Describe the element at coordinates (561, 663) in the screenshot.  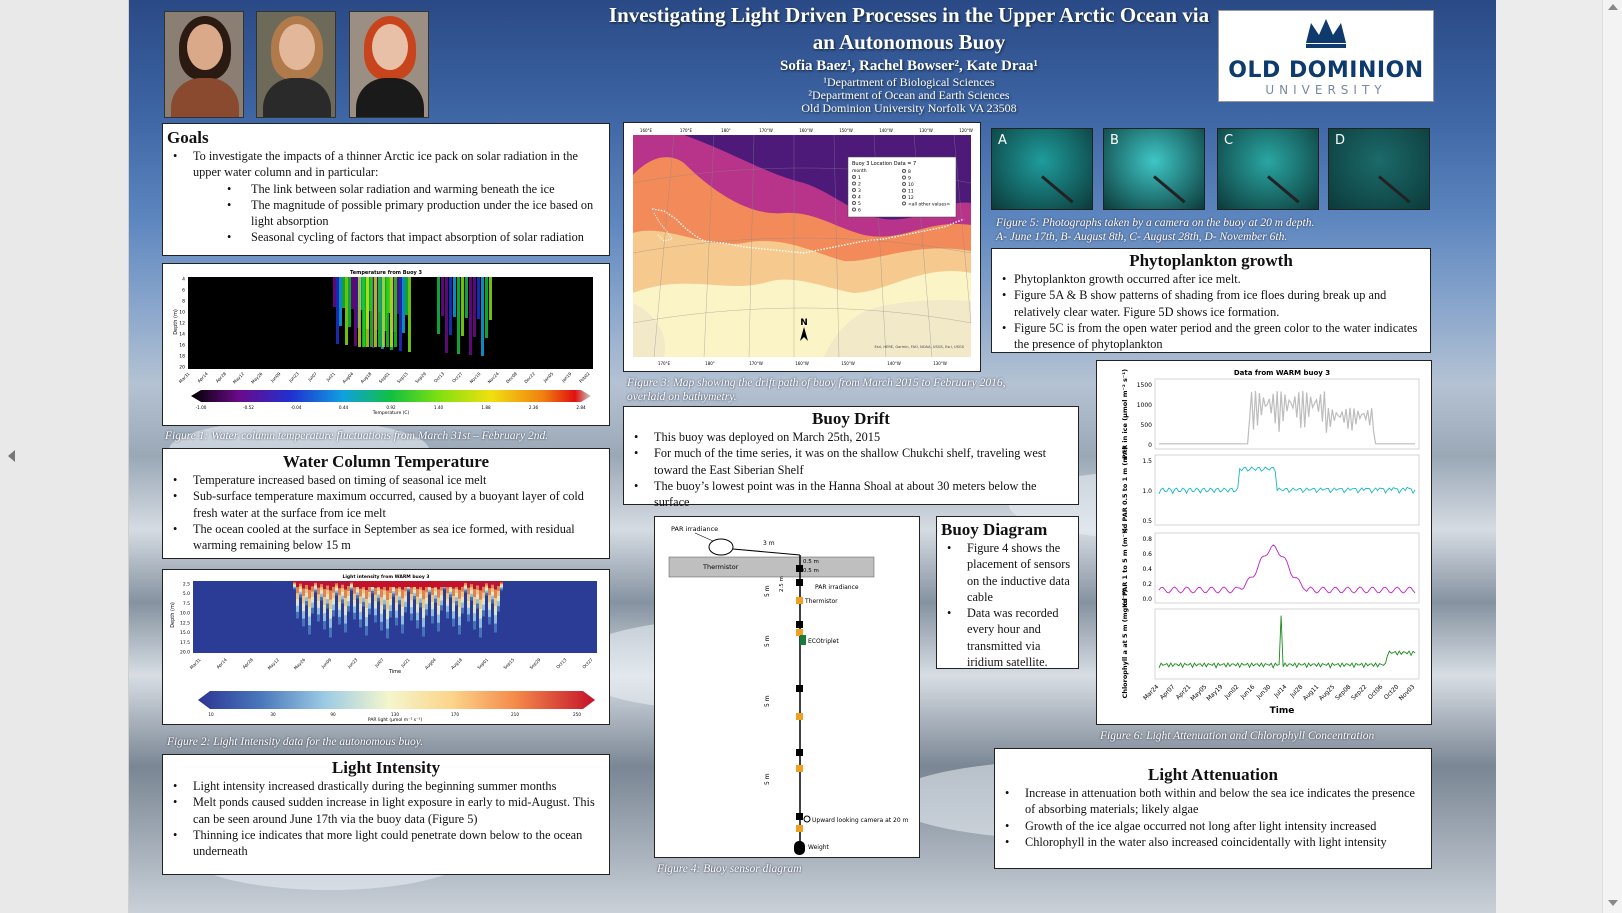
I see `fig2-xtick: Oct13` at that location.